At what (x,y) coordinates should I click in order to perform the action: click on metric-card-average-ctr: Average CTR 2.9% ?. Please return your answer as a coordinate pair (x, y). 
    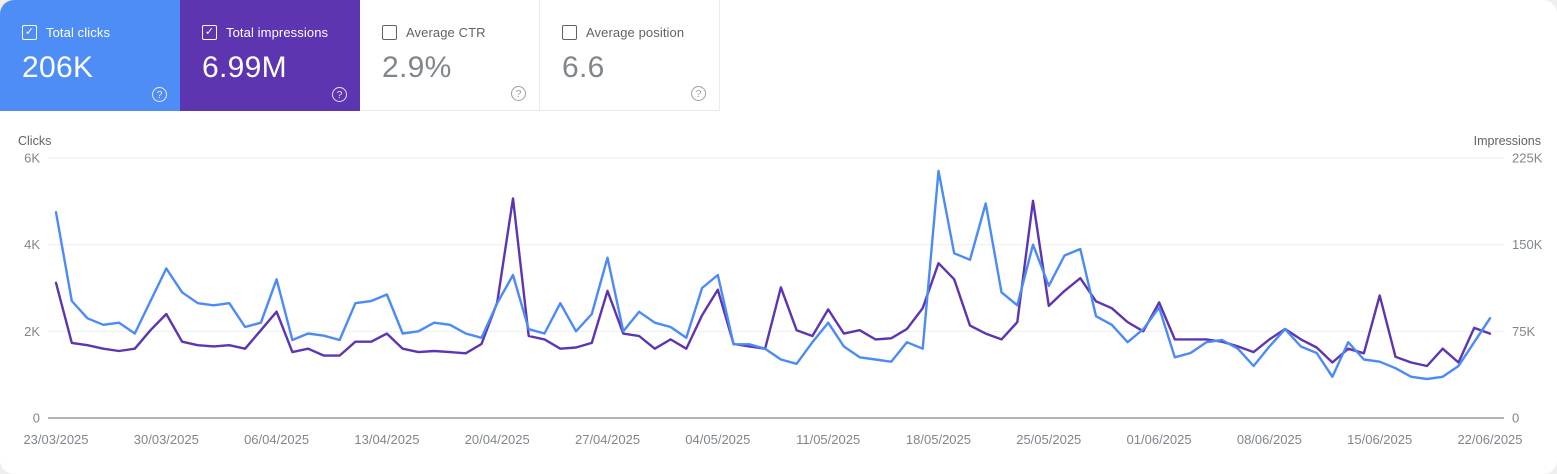
    Looking at the image, I should click on (450, 55).